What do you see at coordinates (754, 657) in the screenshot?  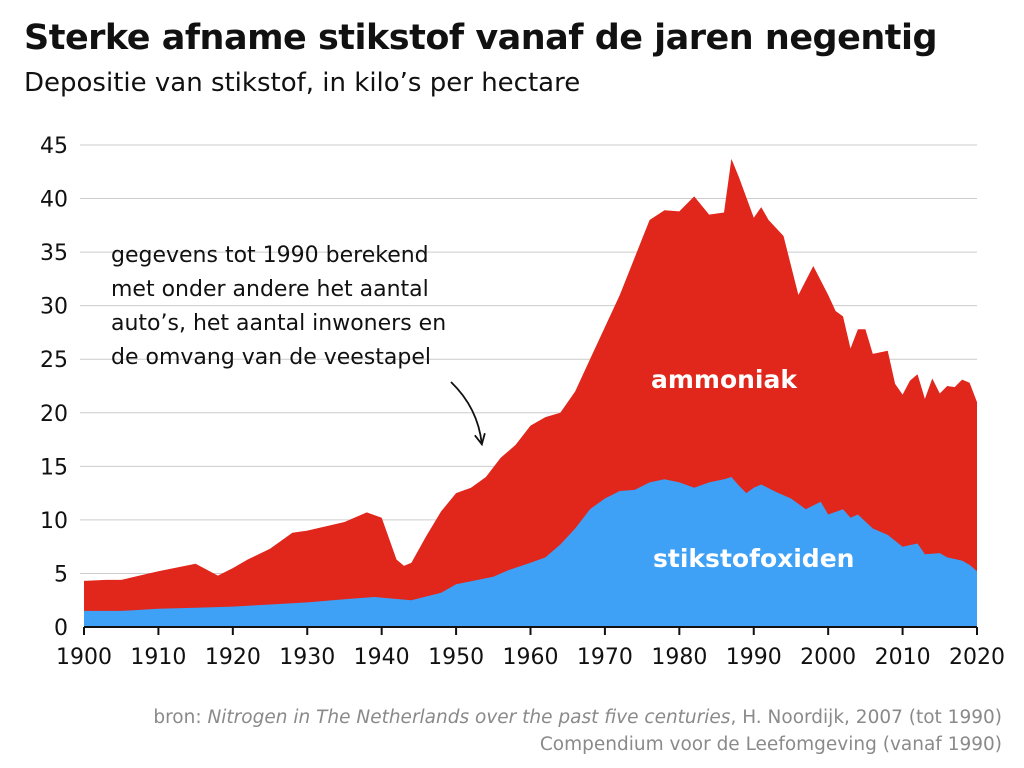 I see `x-tick-label: 1990` at bounding box center [754, 657].